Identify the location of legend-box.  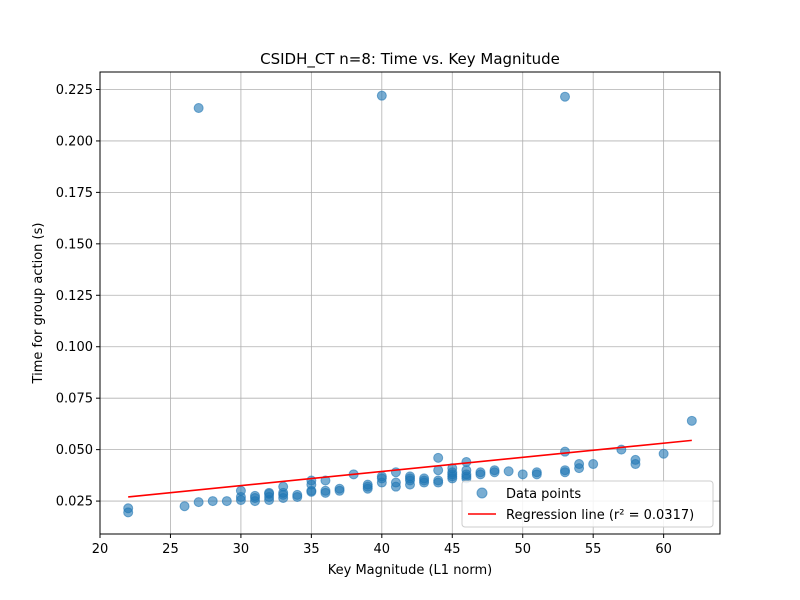
(587, 504).